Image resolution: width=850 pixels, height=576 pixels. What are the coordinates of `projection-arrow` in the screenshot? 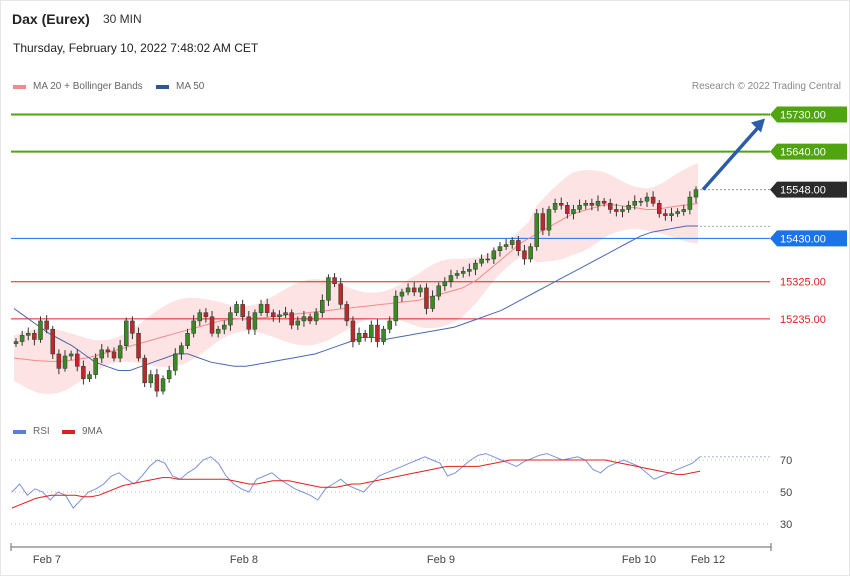 It's located at (733, 154).